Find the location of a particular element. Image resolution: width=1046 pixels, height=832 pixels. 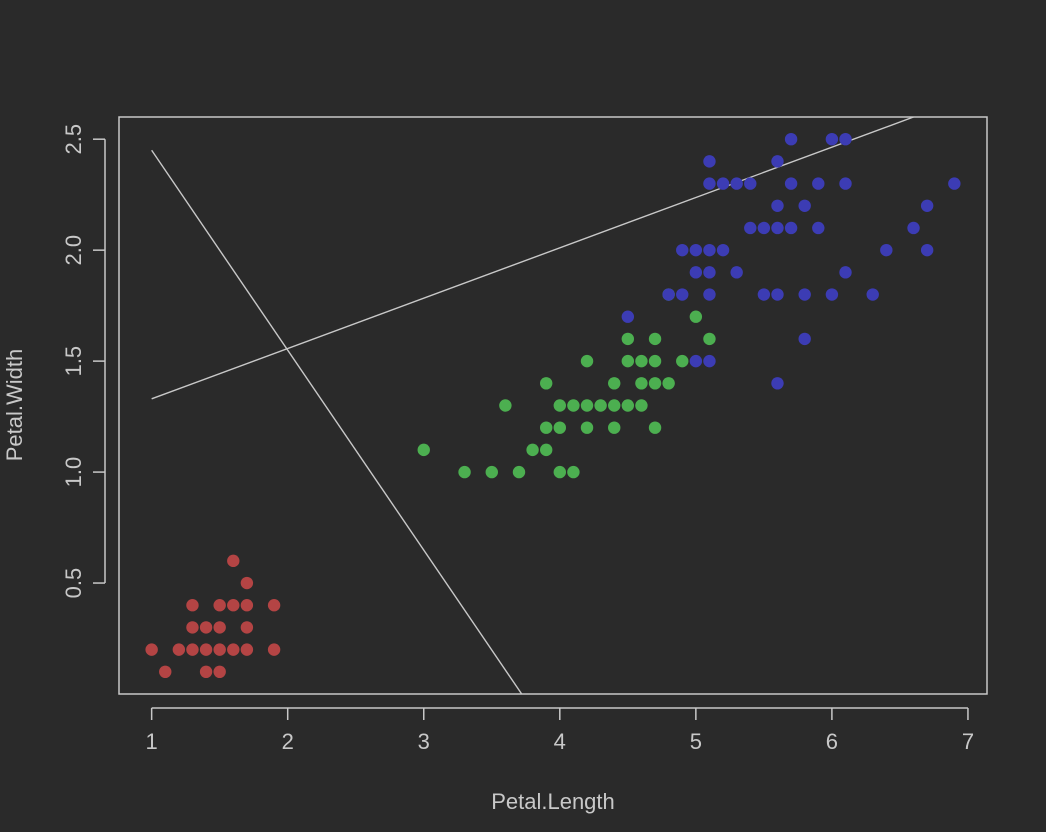

y-tick-label: 2.0 is located at coordinates (73, 250).